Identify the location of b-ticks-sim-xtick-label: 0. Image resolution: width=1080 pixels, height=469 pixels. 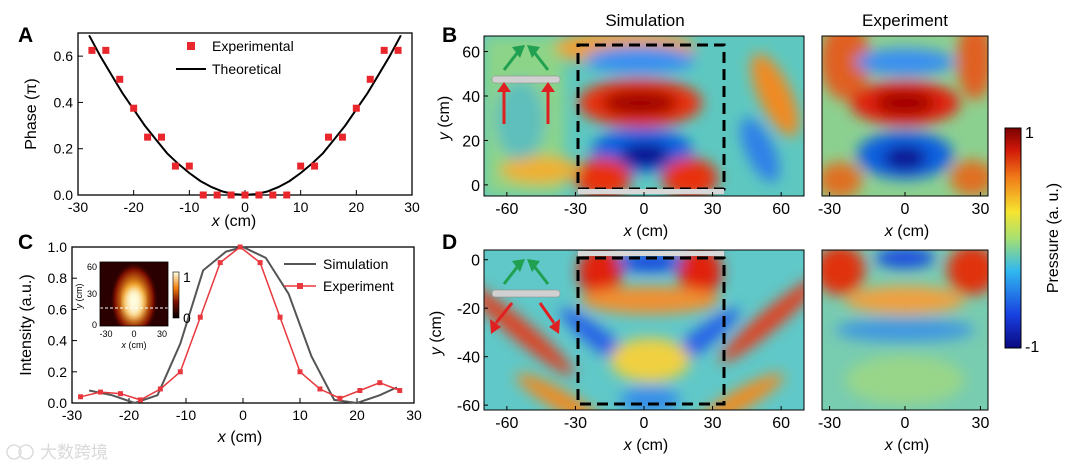
(644, 209).